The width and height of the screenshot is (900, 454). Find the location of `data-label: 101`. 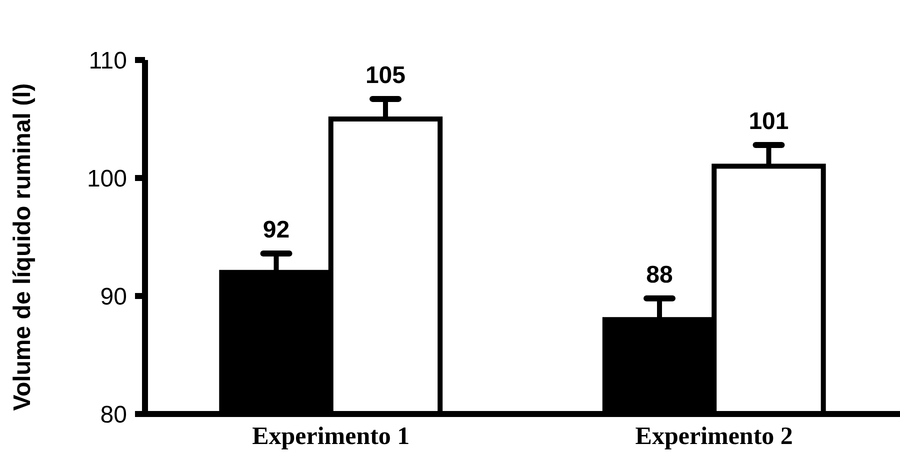

data-label: 101 is located at coordinates (768, 121).